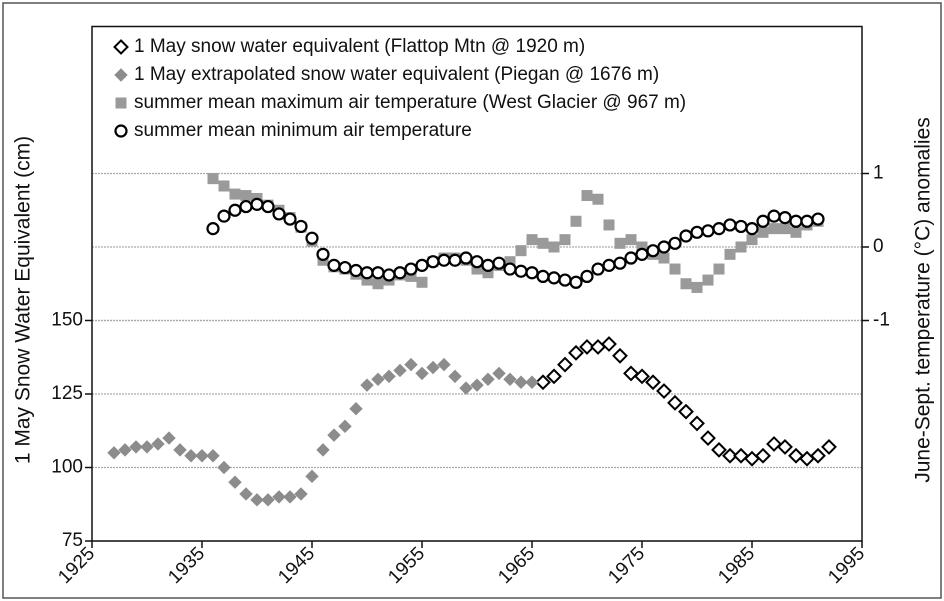  I want to click on x-tick-label: 1975, so click(626, 565).